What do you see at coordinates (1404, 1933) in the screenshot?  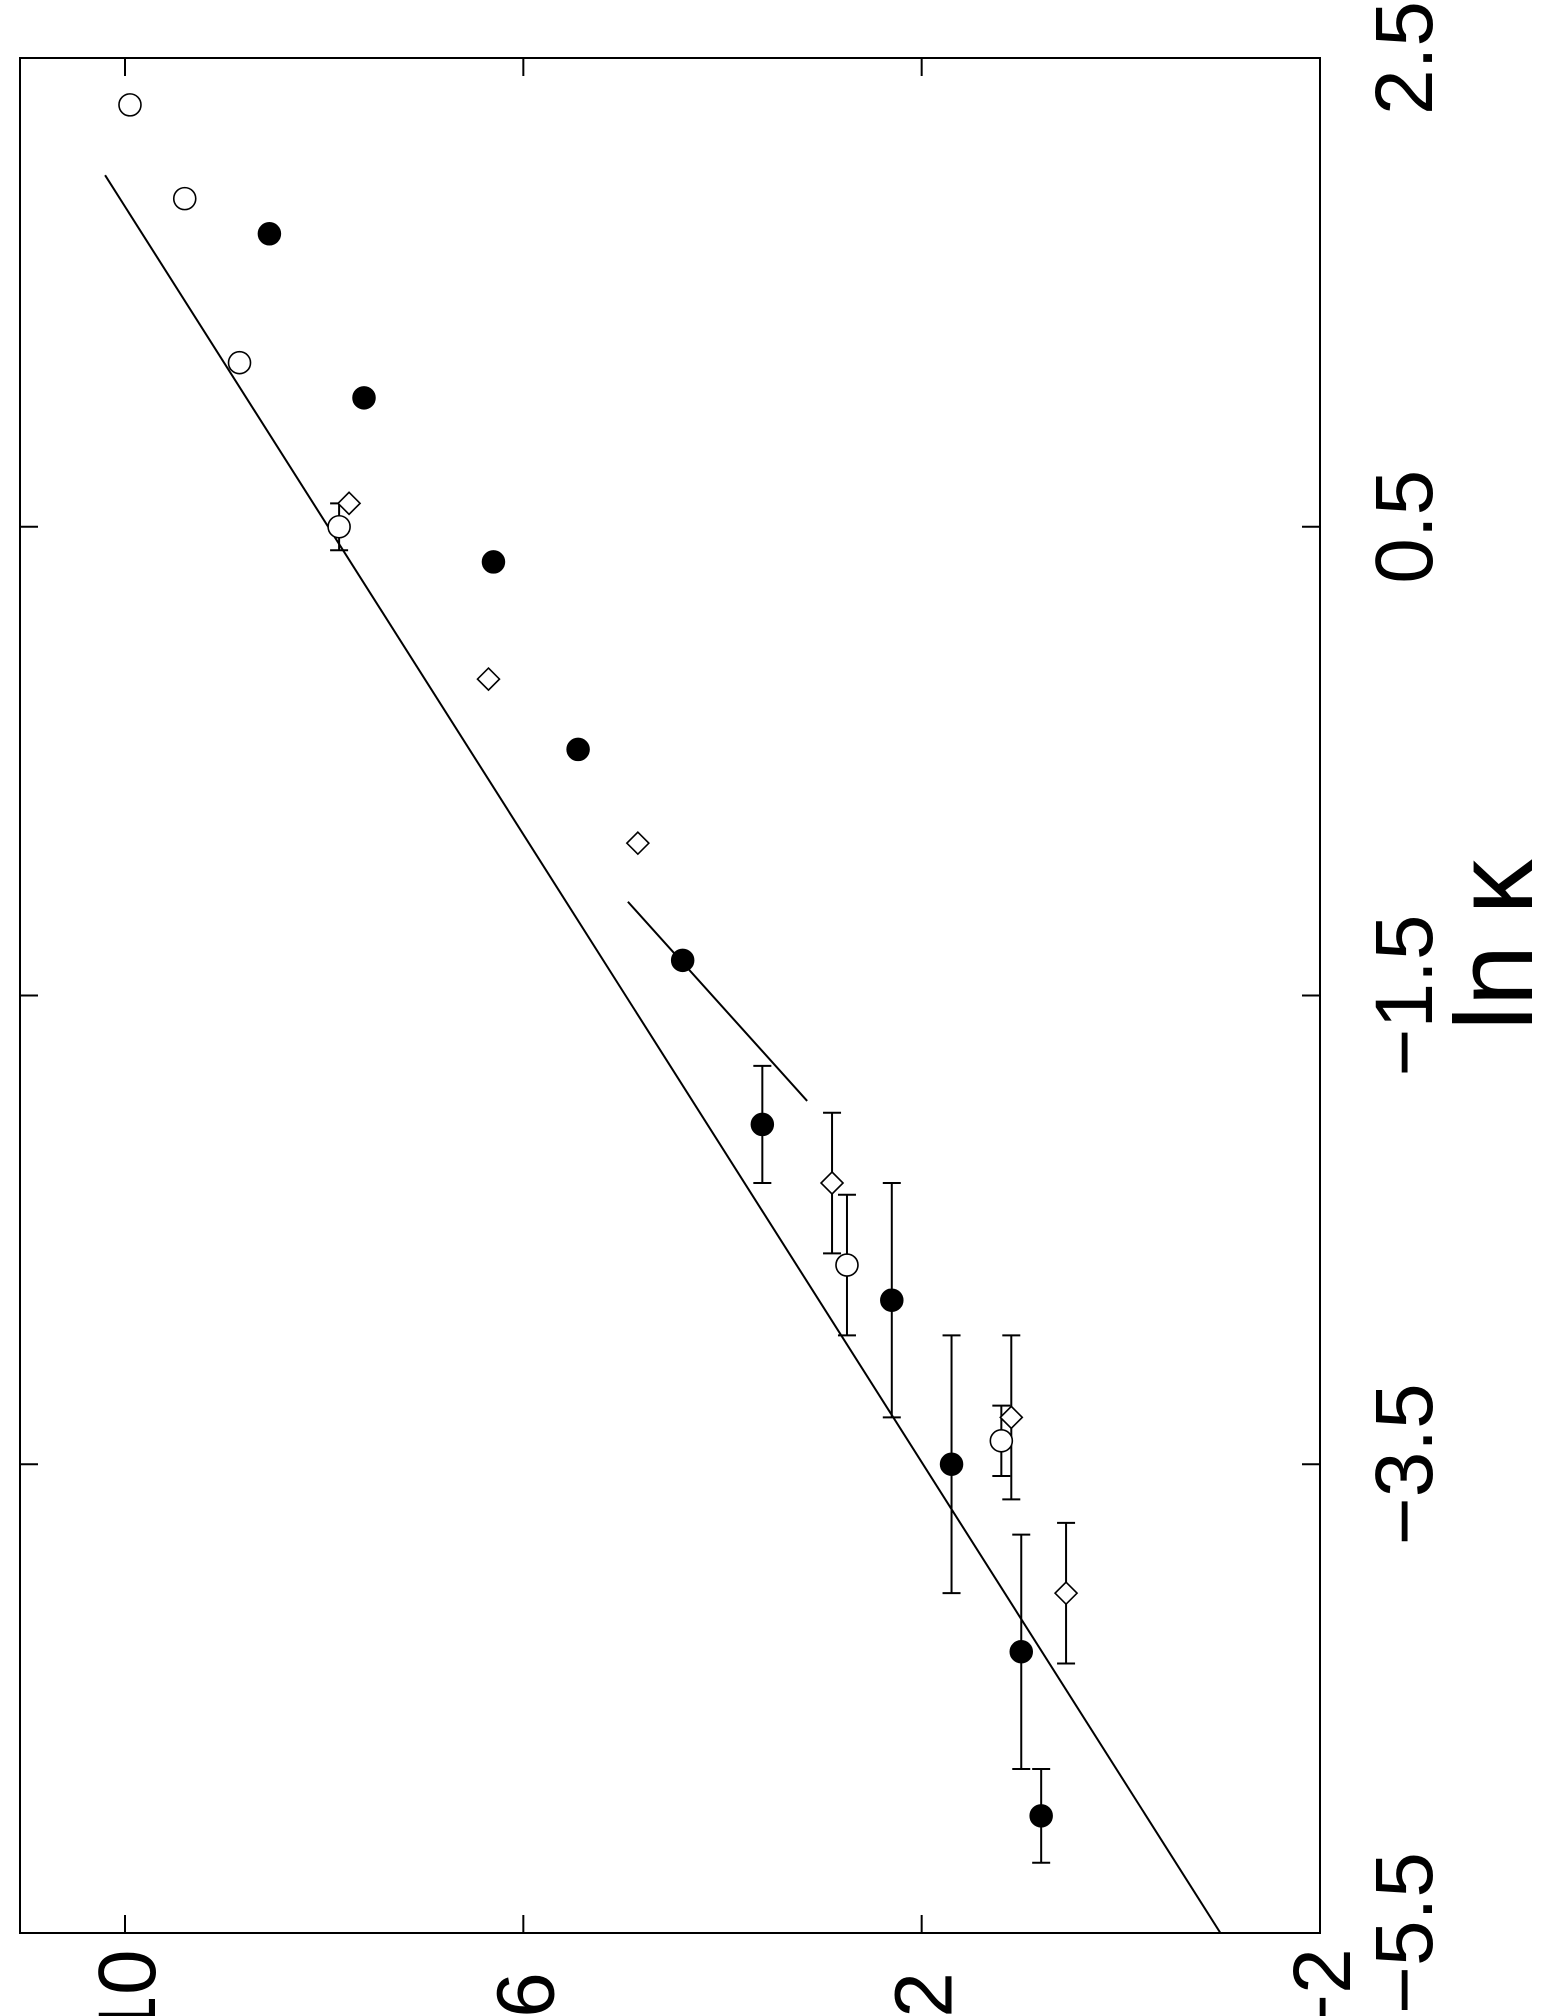 I see `x-tick-label: −5.5` at bounding box center [1404, 1933].